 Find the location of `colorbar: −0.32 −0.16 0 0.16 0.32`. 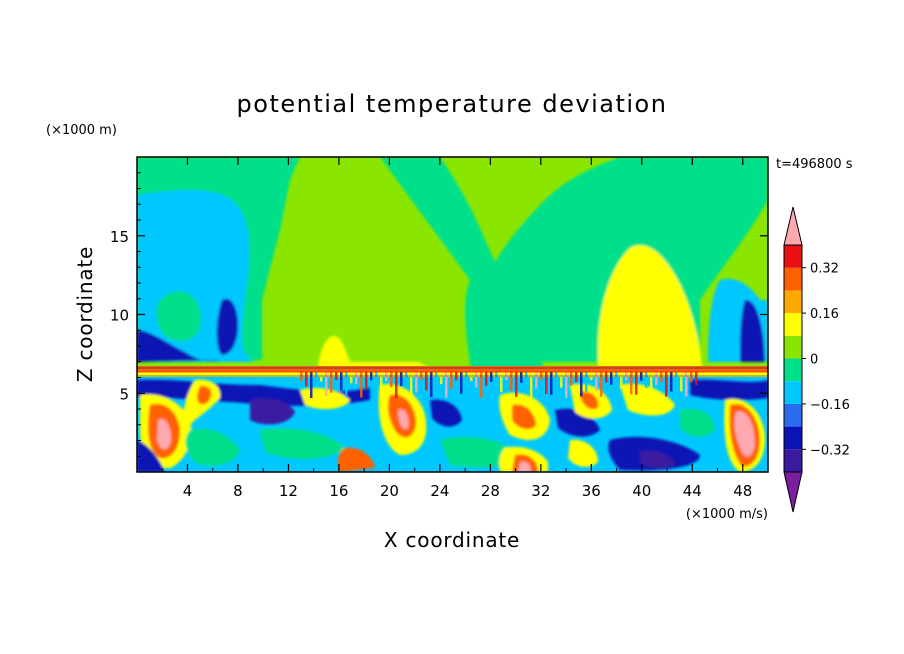

colorbar: −0.32 −0.16 0 0.16 0.32 is located at coordinates (816, 359).